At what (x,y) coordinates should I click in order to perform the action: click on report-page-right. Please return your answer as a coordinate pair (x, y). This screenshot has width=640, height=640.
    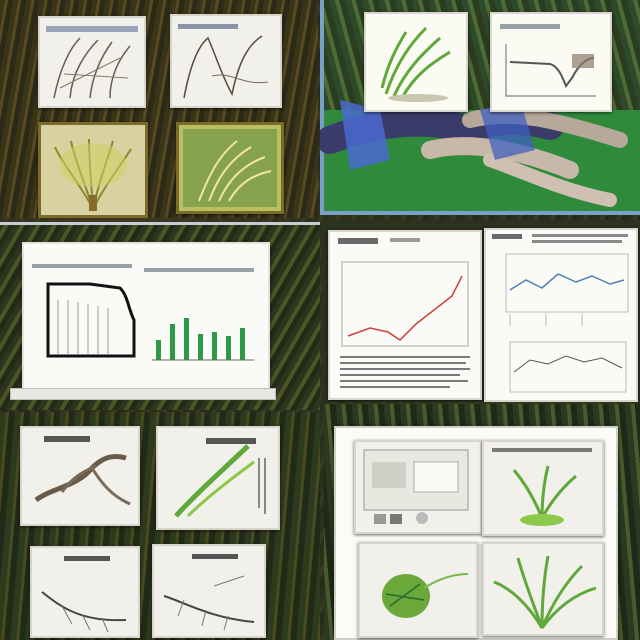
    Looking at the image, I should click on (561, 315).